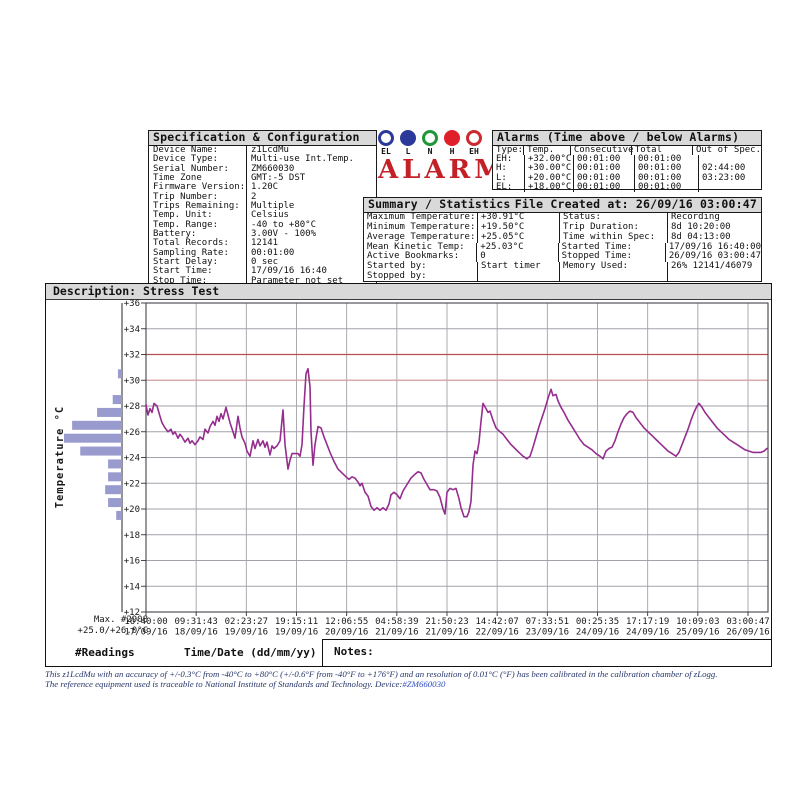  Describe the element at coordinates (250, 652) in the screenshot. I see `timedate-axis-label: Time/Date (dd/mm/yy)` at that location.